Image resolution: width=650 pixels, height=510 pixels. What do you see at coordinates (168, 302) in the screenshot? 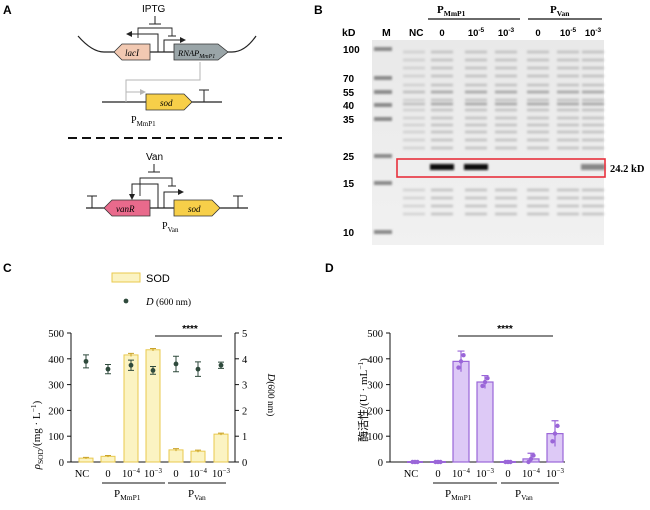
I see `legend-d-label: D (600 nm)` at bounding box center [168, 302].